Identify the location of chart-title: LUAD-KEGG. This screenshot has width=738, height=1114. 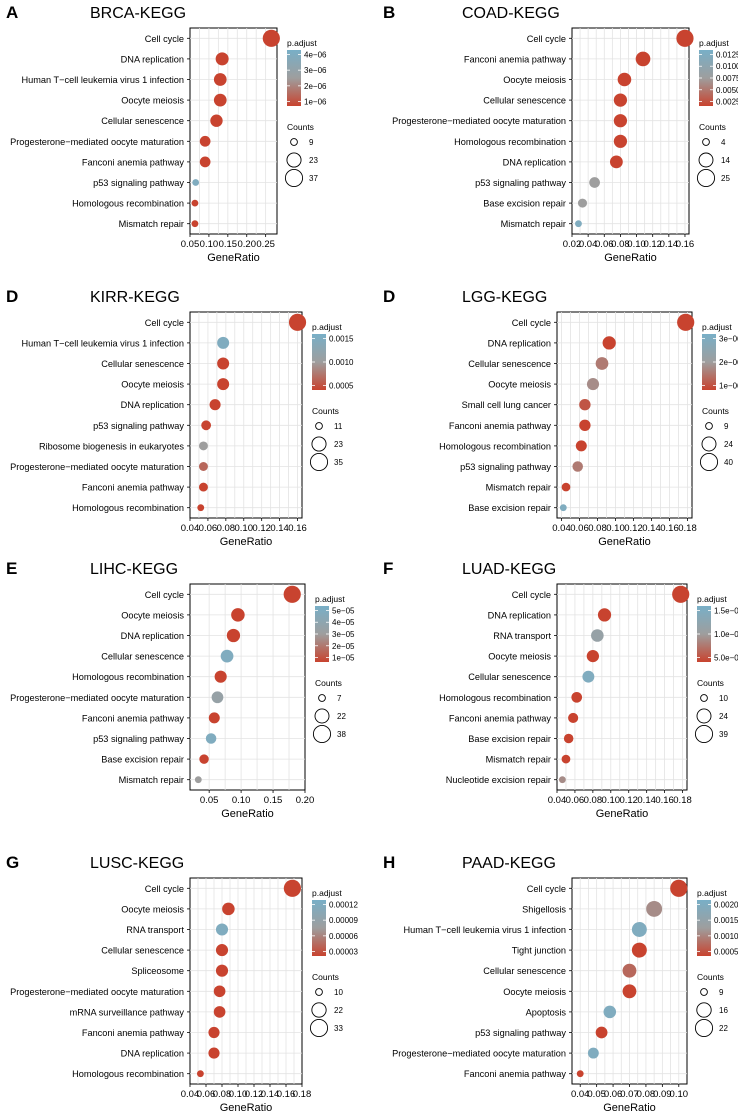
(509, 569).